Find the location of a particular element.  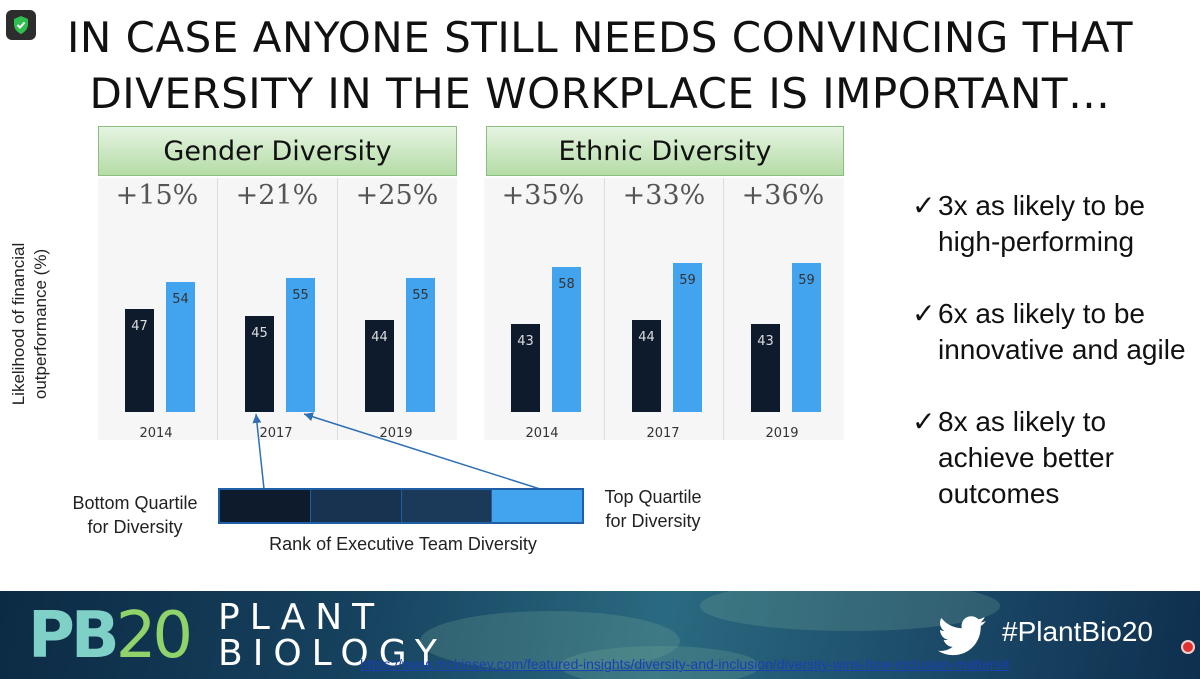

bullet-text: 6x as likely to be innovative and agile is located at coordinates (1062, 331).